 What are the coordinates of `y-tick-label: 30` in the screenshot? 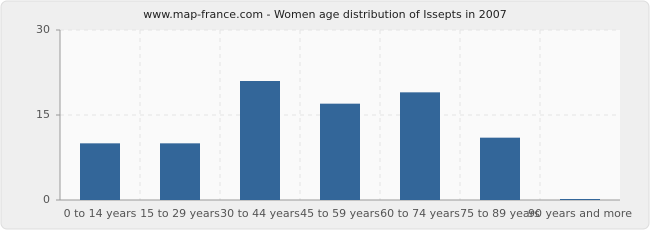 It's located at (43, 29).